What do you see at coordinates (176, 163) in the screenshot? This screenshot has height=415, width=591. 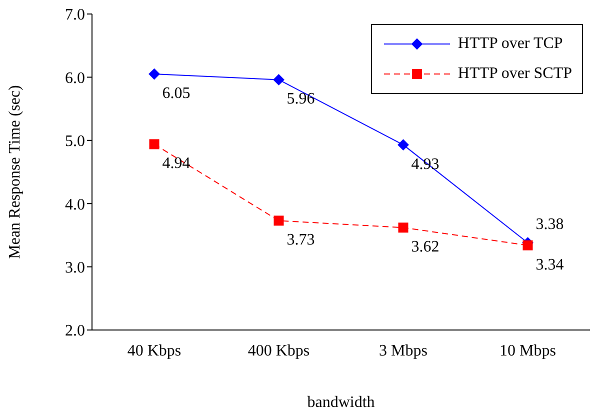 I see `data-label: 4.94` at bounding box center [176, 163].